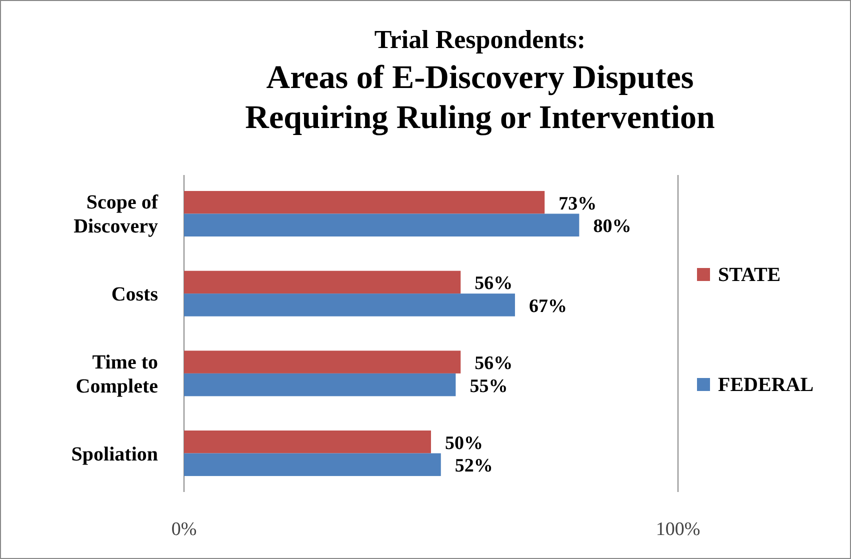 The height and width of the screenshot is (559, 851). What do you see at coordinates (577, 203) in the screenshot?
I see `data-label: 73%` at bounding box center [577, 203].